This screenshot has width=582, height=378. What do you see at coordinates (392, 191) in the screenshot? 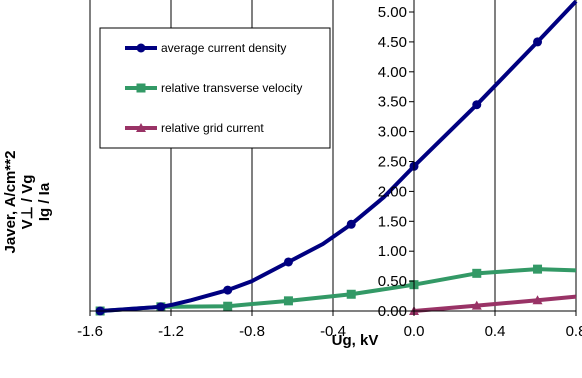
I see `y-tick-label: 2.00` at bounding box center [392, 191].